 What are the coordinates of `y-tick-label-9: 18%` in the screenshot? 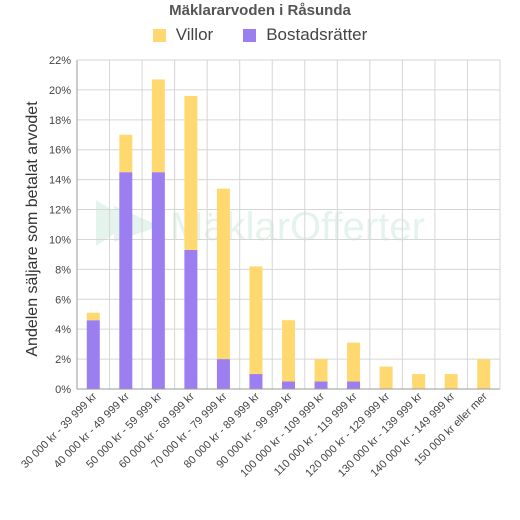 It's located at (60, 121).